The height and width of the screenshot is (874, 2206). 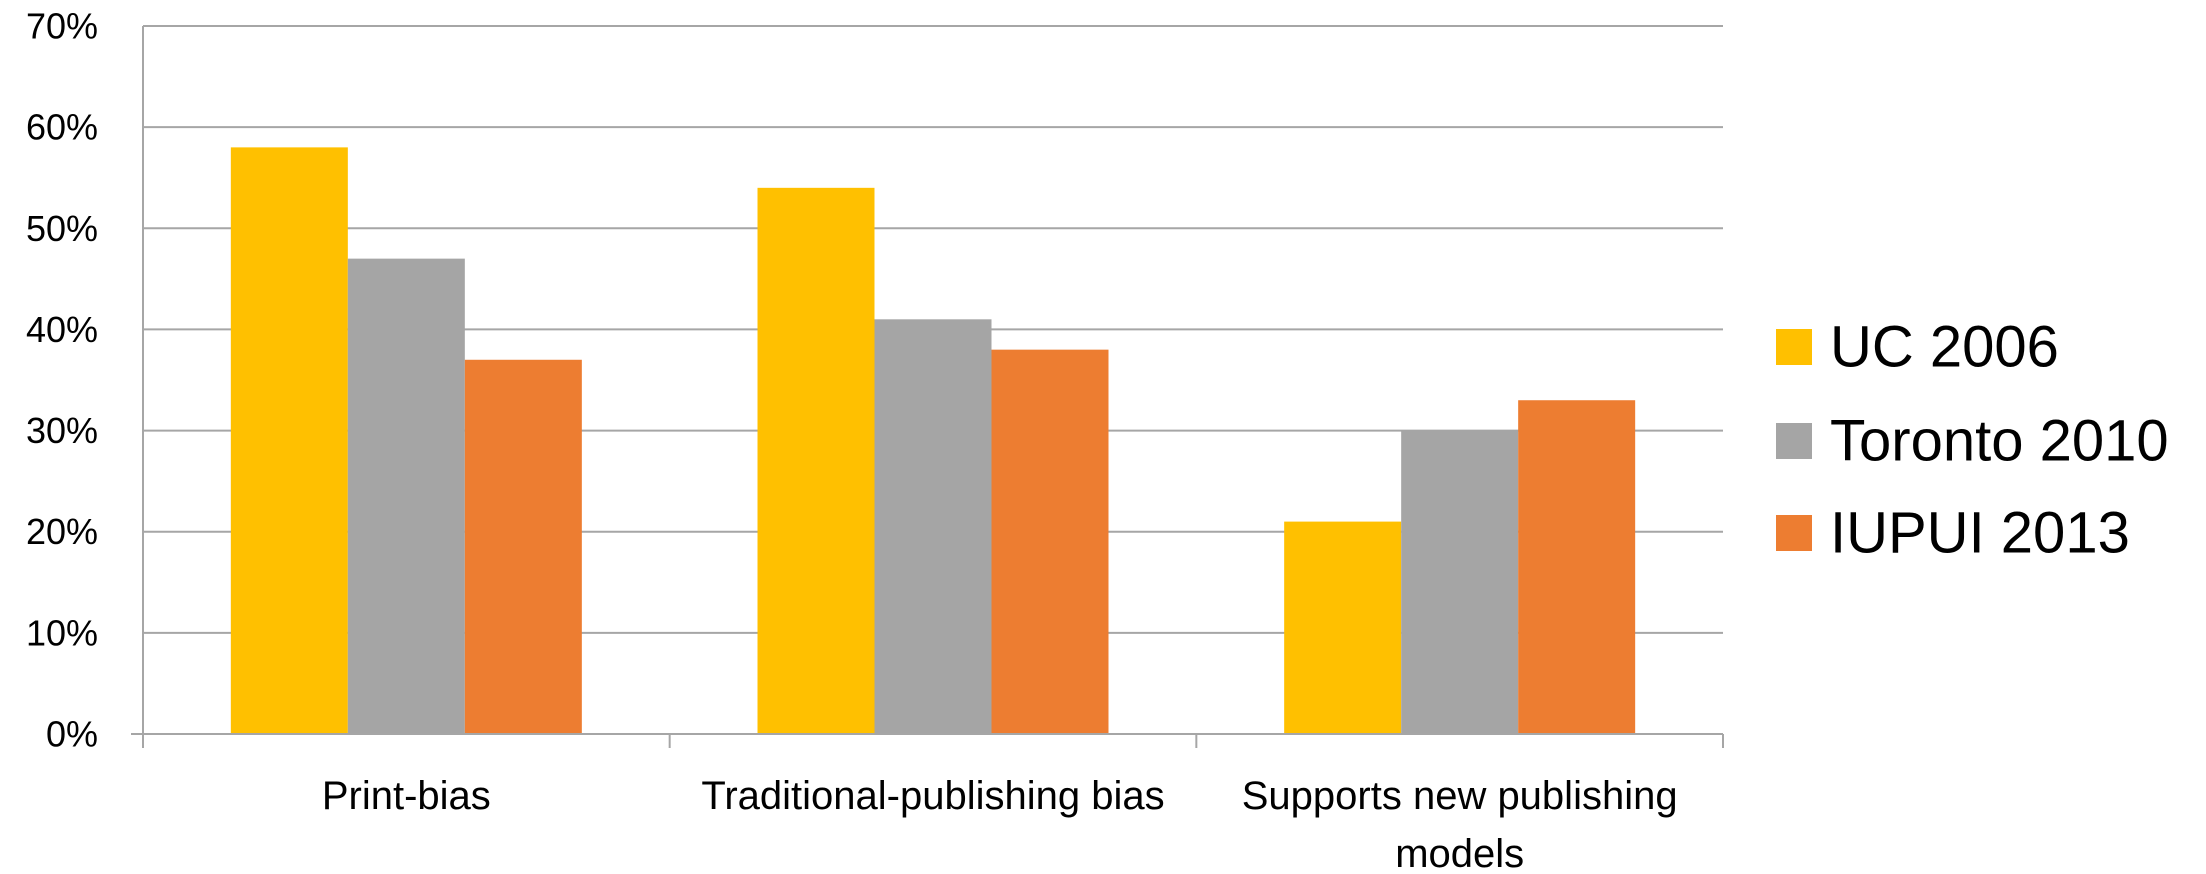 What do you see at coordinates (72, 734) in the screenshot?
I see `y-tick-label: 0%` at bounding box center [72, 734].